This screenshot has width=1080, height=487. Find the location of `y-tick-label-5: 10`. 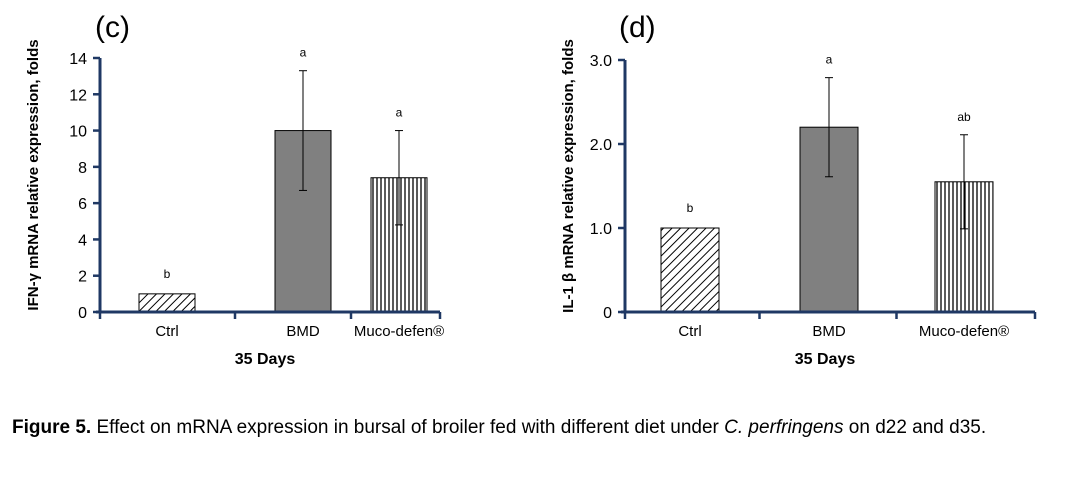

y-tick-label-5: 10 is located at coordinates (78, 132).